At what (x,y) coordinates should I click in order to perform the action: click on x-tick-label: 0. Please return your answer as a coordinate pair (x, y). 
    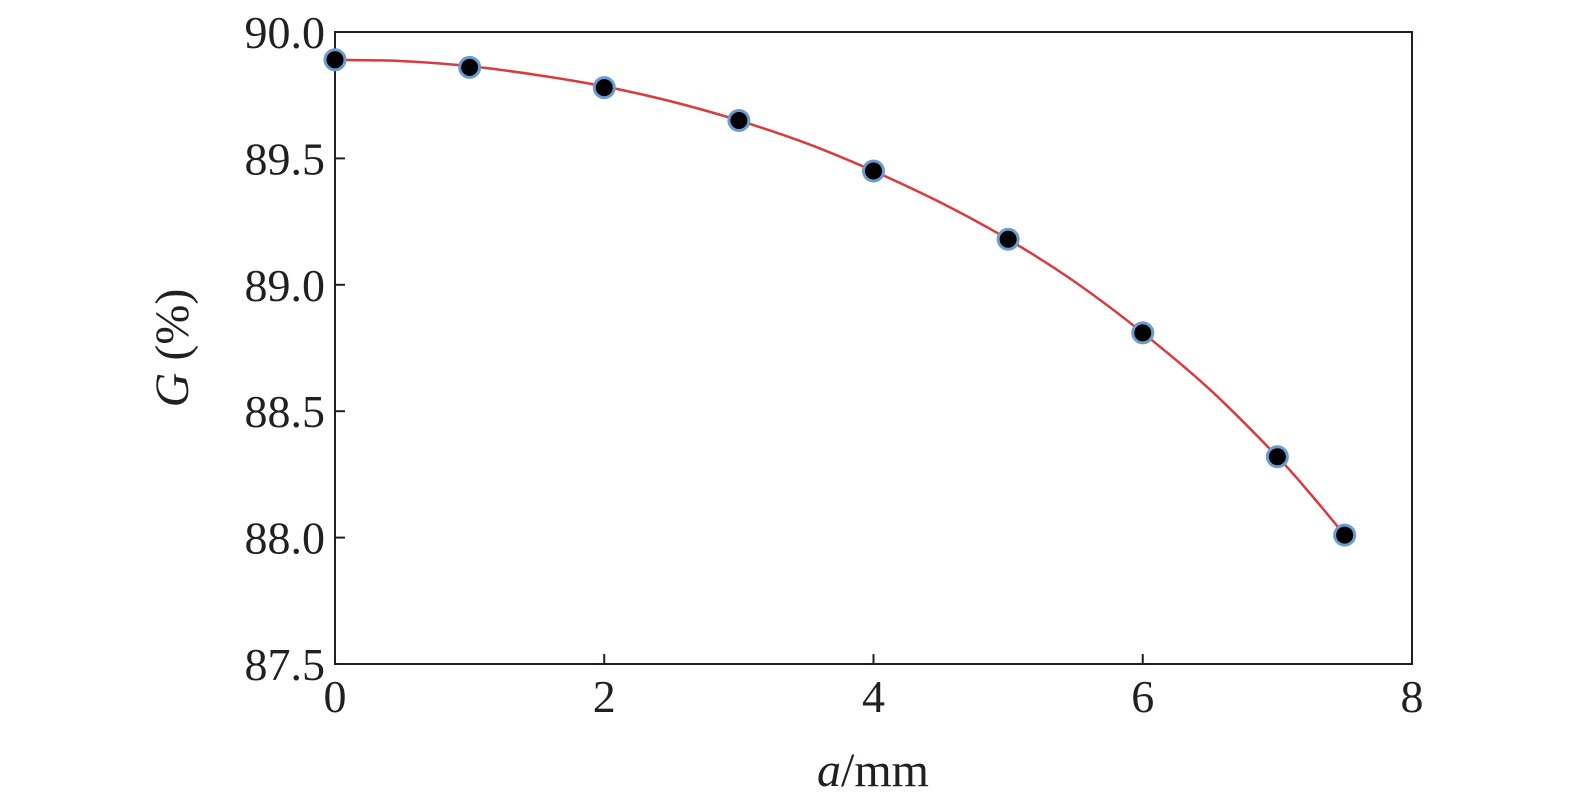
    Looking at the image, I should click on (335, 696).